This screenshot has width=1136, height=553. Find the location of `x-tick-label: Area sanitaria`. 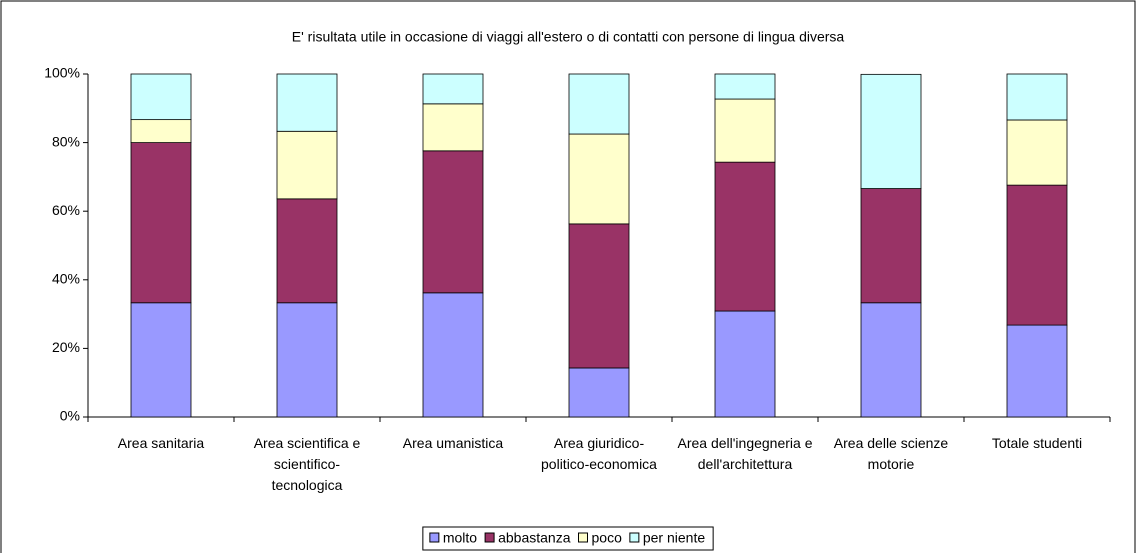

x-tick-label: Area sanitaria is located at coordinates (161, 443).